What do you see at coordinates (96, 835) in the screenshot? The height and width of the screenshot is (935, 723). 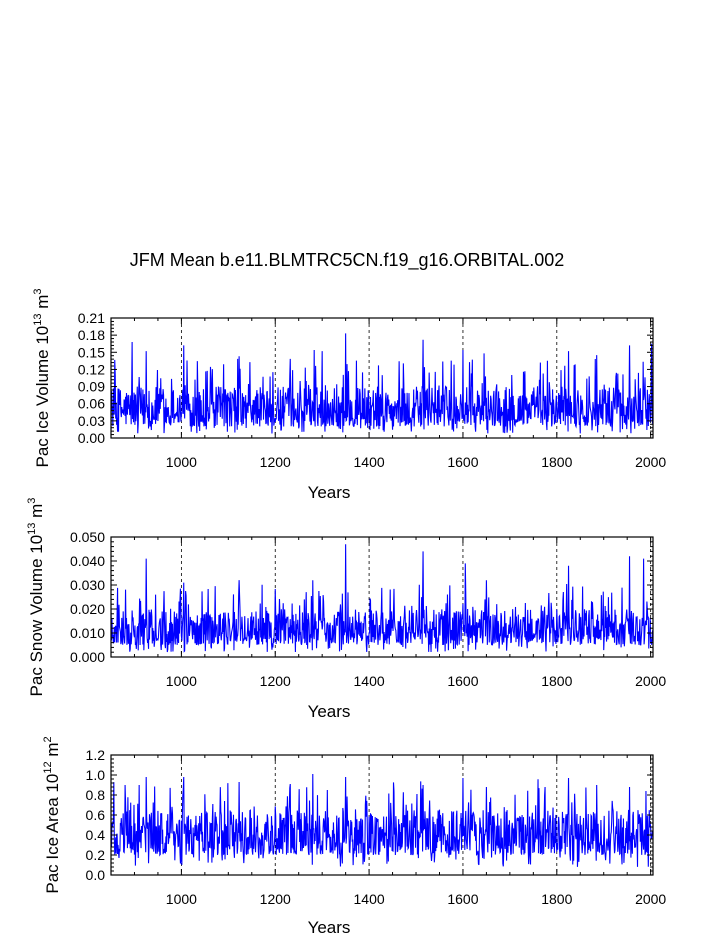 I see `y-tick-label: 0.4` at bounding box center [96, 835].